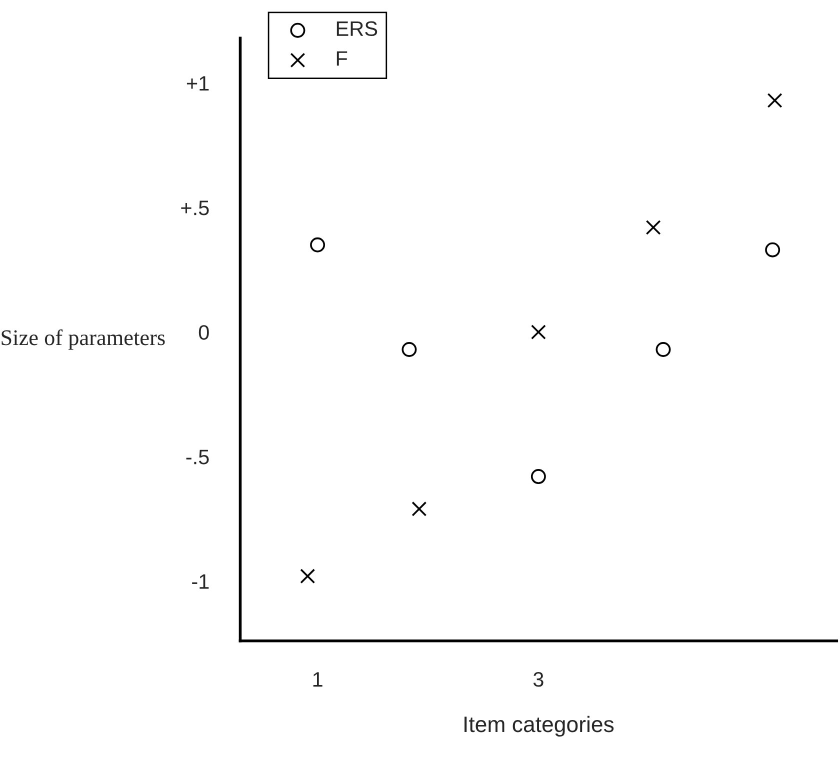 Image resolution: width=840 pixels, height=763 pixels. Describe the element at coordinates (539, 726) in the screenshot. I see `x-axis-title: Item categories` at that location.